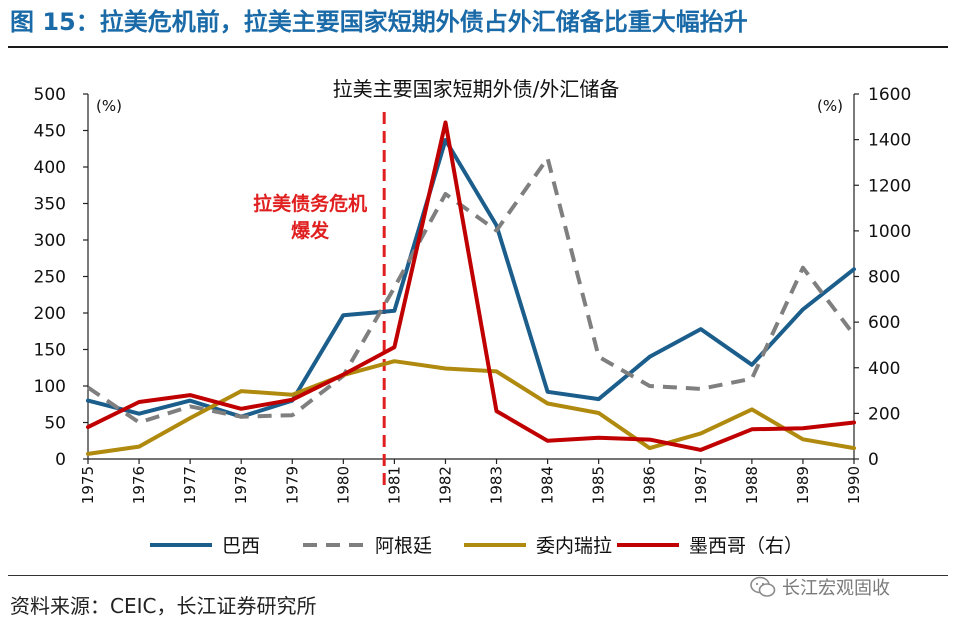 Image resolution: width=959 pixels, height=626 pixels. What do you see at coordinates (50, 314) in the screenshot?
I see `left-axis-tick-label: 200` at bounding box center [50, 314].